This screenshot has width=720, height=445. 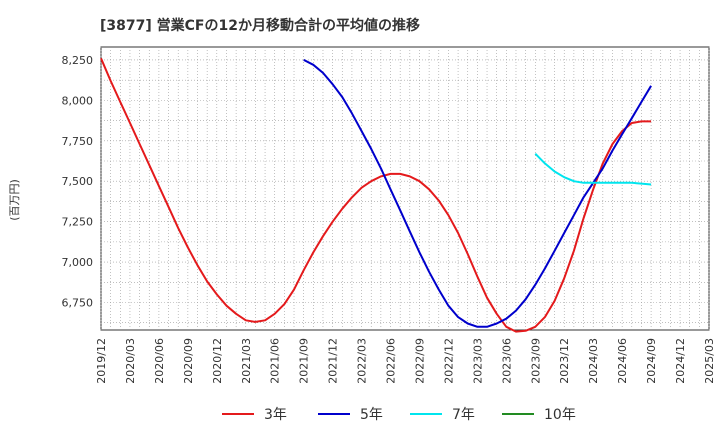 What do you see at coordinates (14, 200) in the screenshot?
I see `y-axis-label: (百万円)` at bounding box center [14, 200].